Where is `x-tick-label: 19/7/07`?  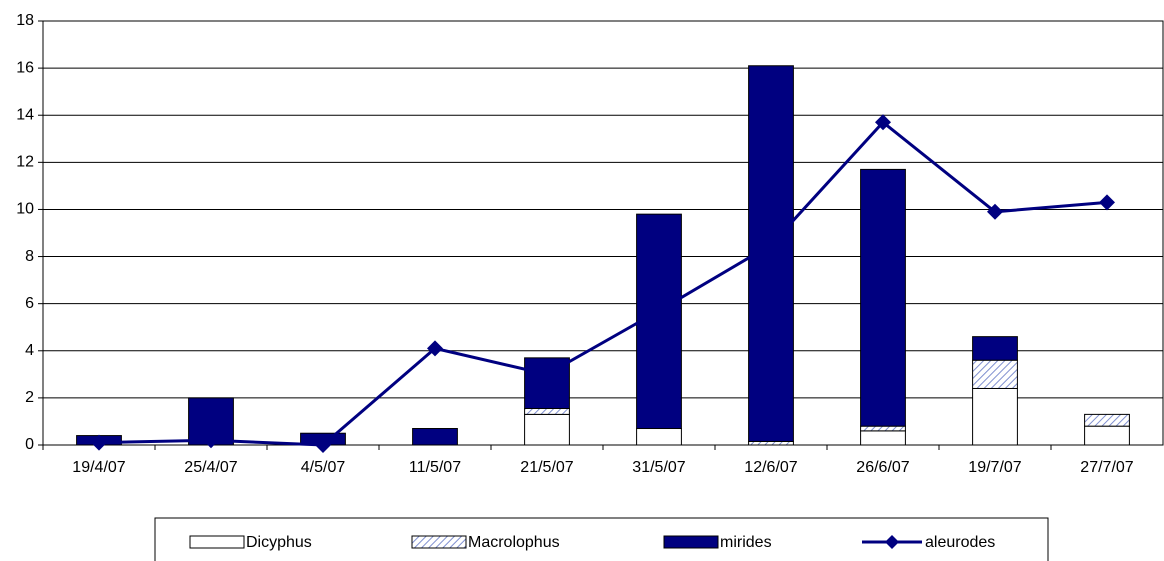
x-tick-label: 19/7/07 is located at coordinates (994, 467).